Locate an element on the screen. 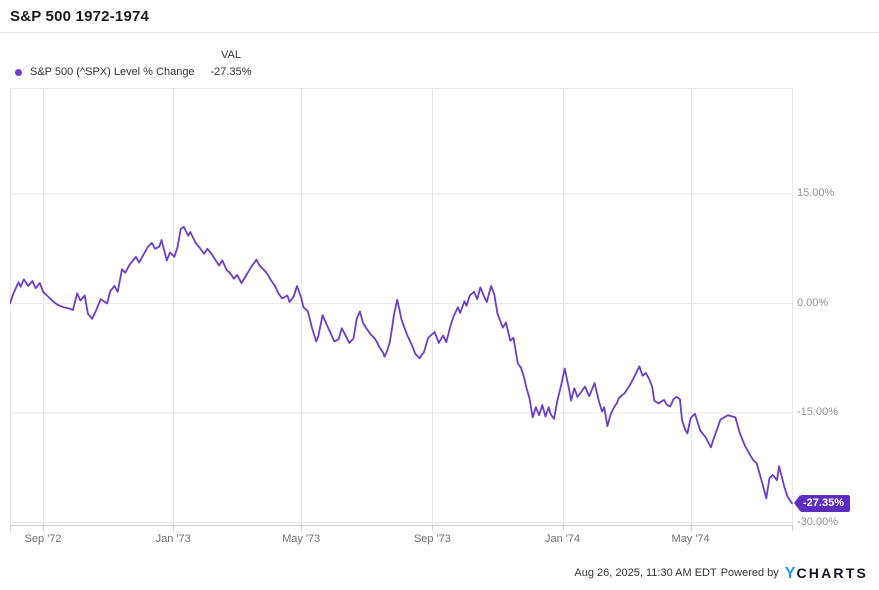 This screenshot has width=879, height=590. legend-item: S&P 500 (^SPX) Level % Change is located at coordinates (105, 72).